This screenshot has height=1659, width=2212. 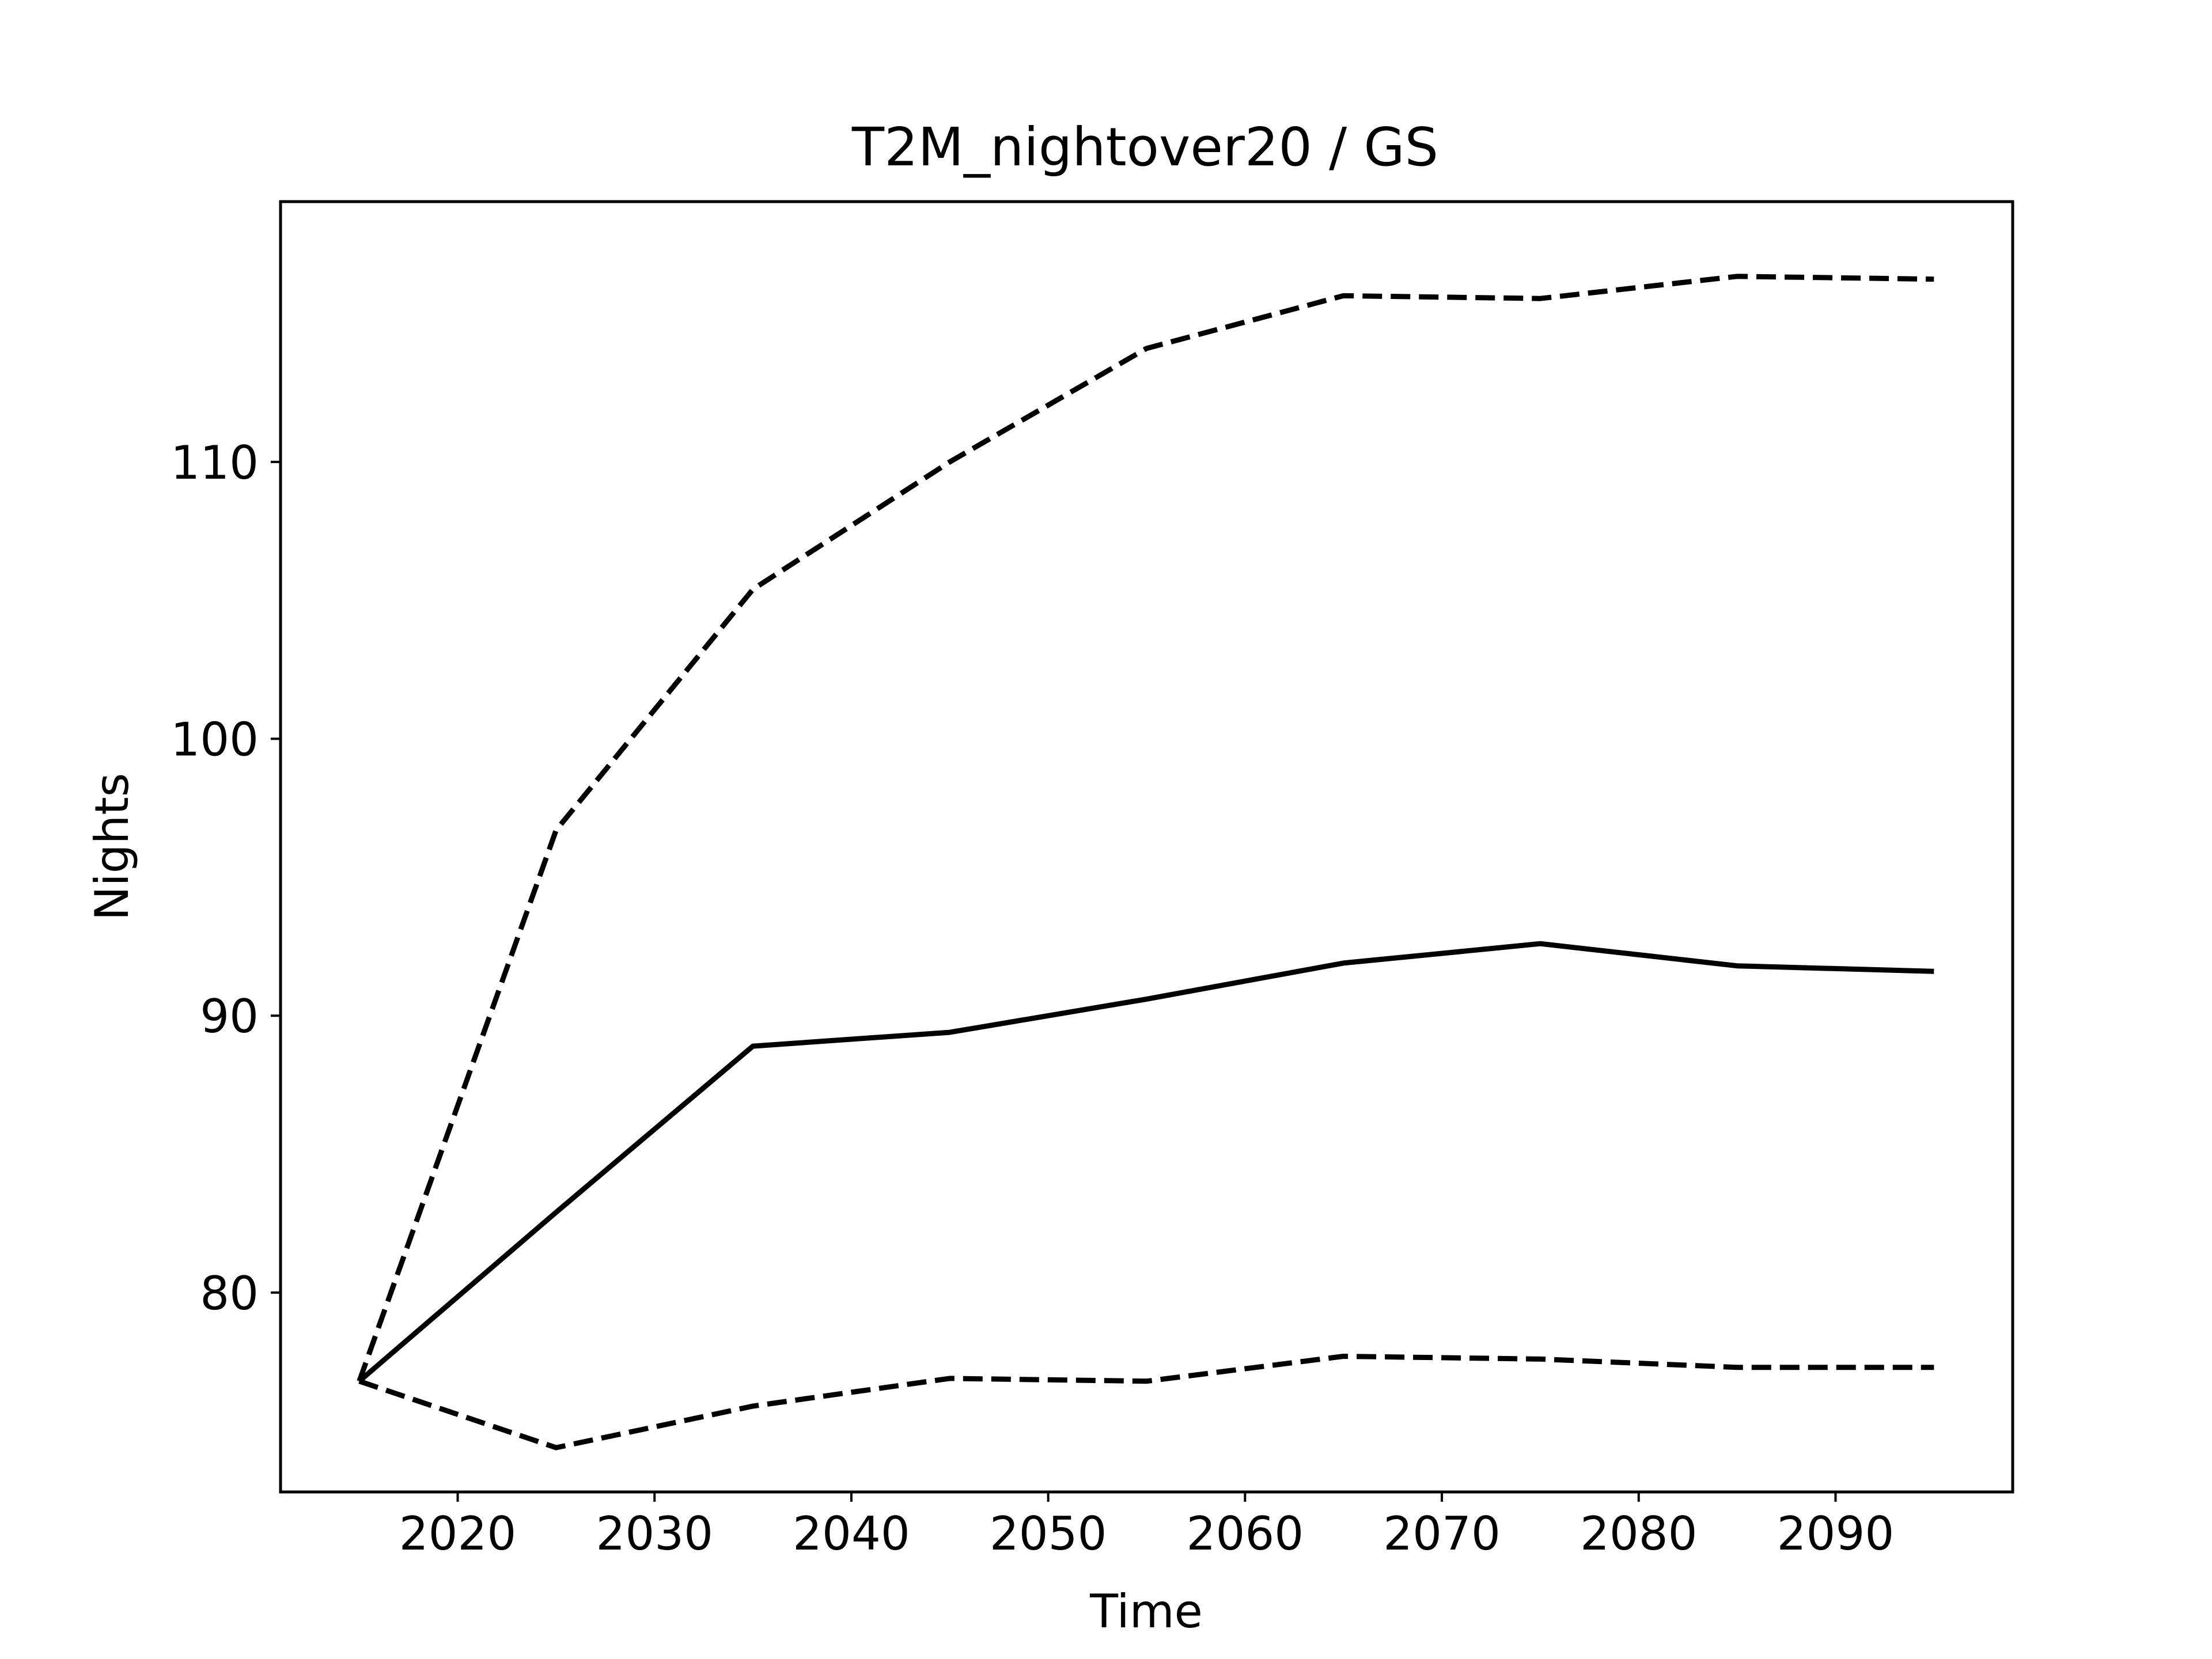 What do you see at coordinates (1146, 1611) in the screenshot?
I see `x-axis-label: Time` at bounding box center [1146, 1611].